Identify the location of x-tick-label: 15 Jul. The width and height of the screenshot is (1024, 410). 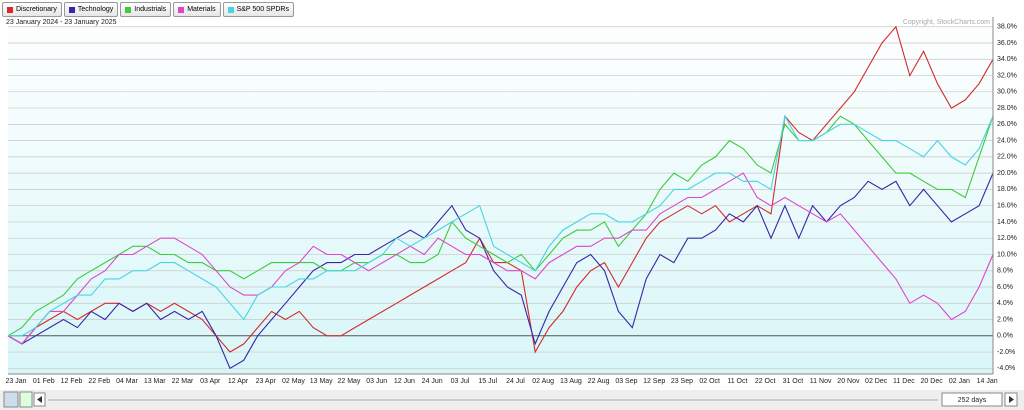
(487, 381).